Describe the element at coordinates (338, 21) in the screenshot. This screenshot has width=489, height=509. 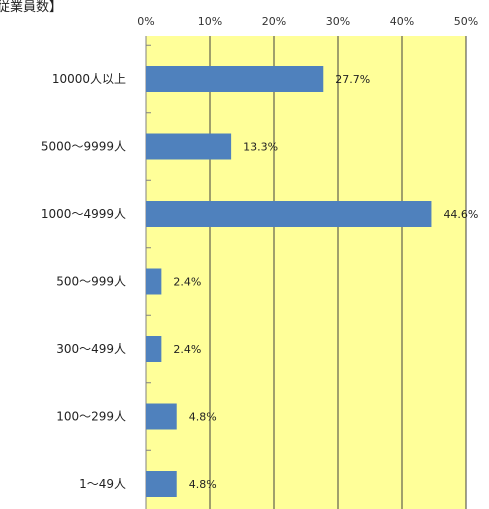
I see `x-tick-label: 30%` at that location.